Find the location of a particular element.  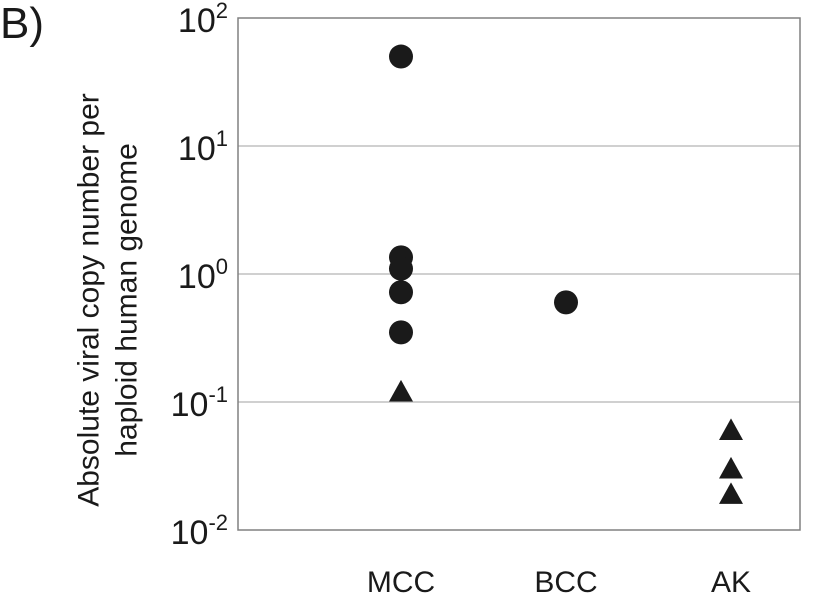

y-tick-label: 10² is located at coordinates (203, 20).